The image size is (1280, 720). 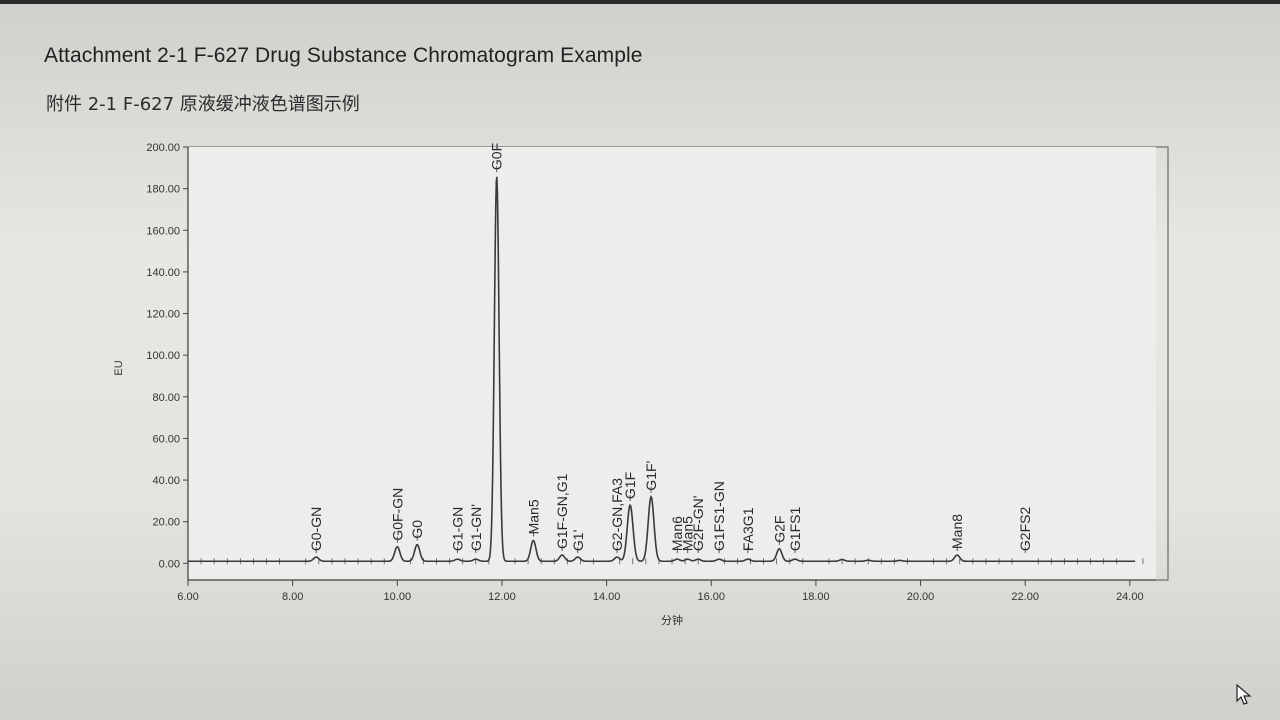 What do you see at coordinates (417, 529) in the screenshot?
I see `peak-label: G0` at bounding box center [417, 529].